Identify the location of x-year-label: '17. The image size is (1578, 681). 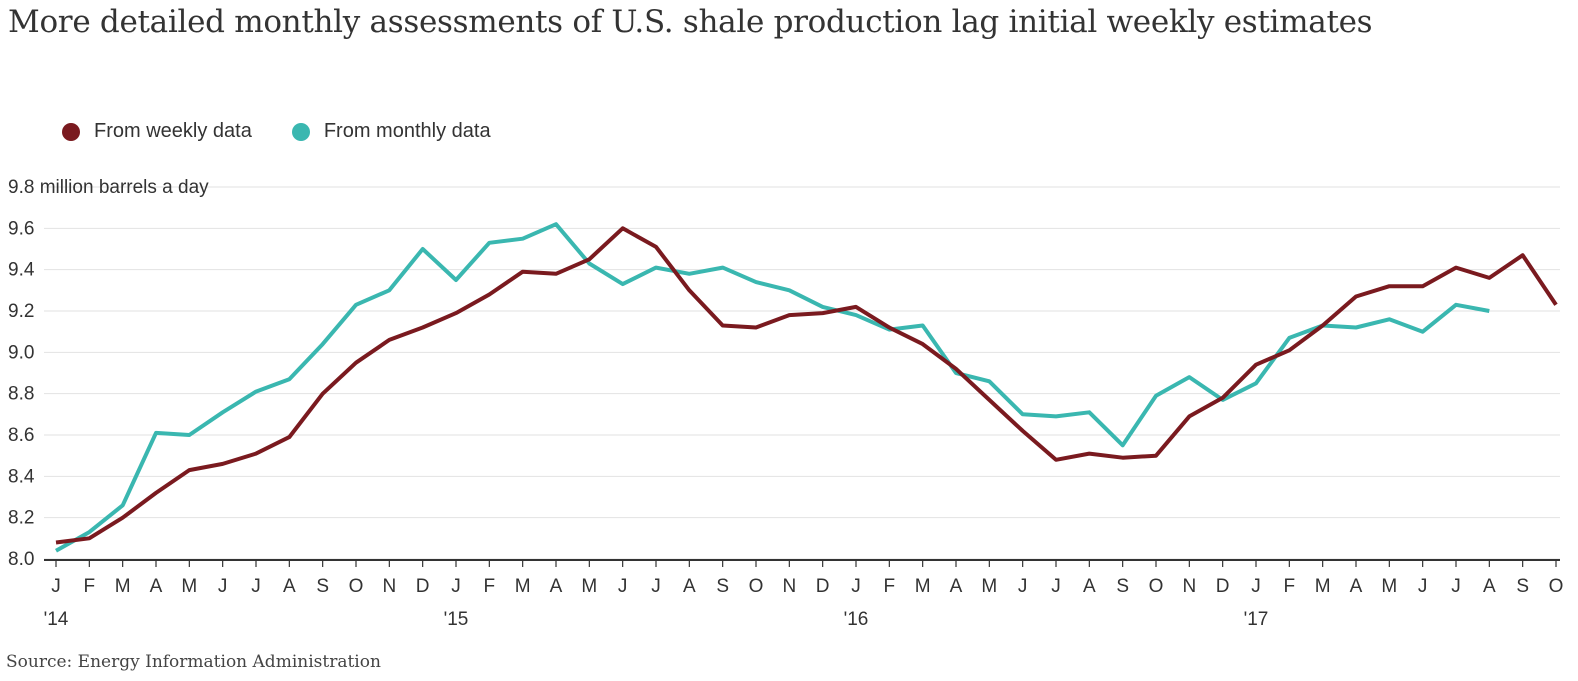
(1256, 619).